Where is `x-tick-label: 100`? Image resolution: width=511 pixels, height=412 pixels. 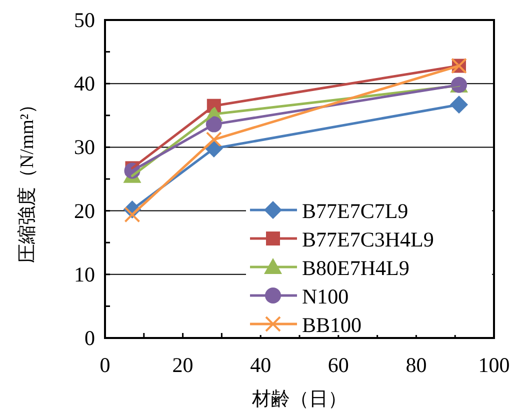
x-tick-label: 100 is located at coordinates (494, 365).